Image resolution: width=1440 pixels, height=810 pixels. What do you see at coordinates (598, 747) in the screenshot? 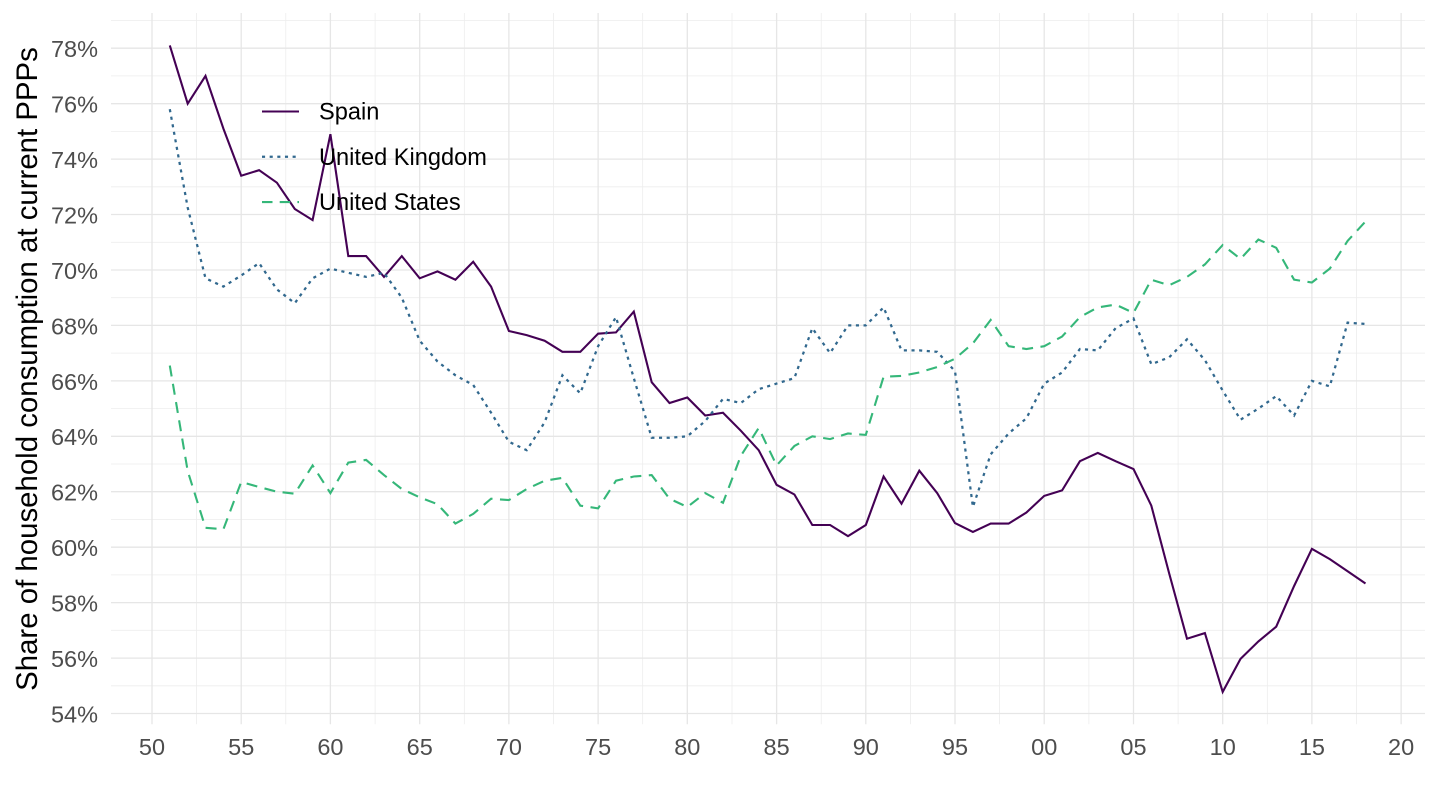
I see `svg-text: 75` at bounding box center [598, 747].